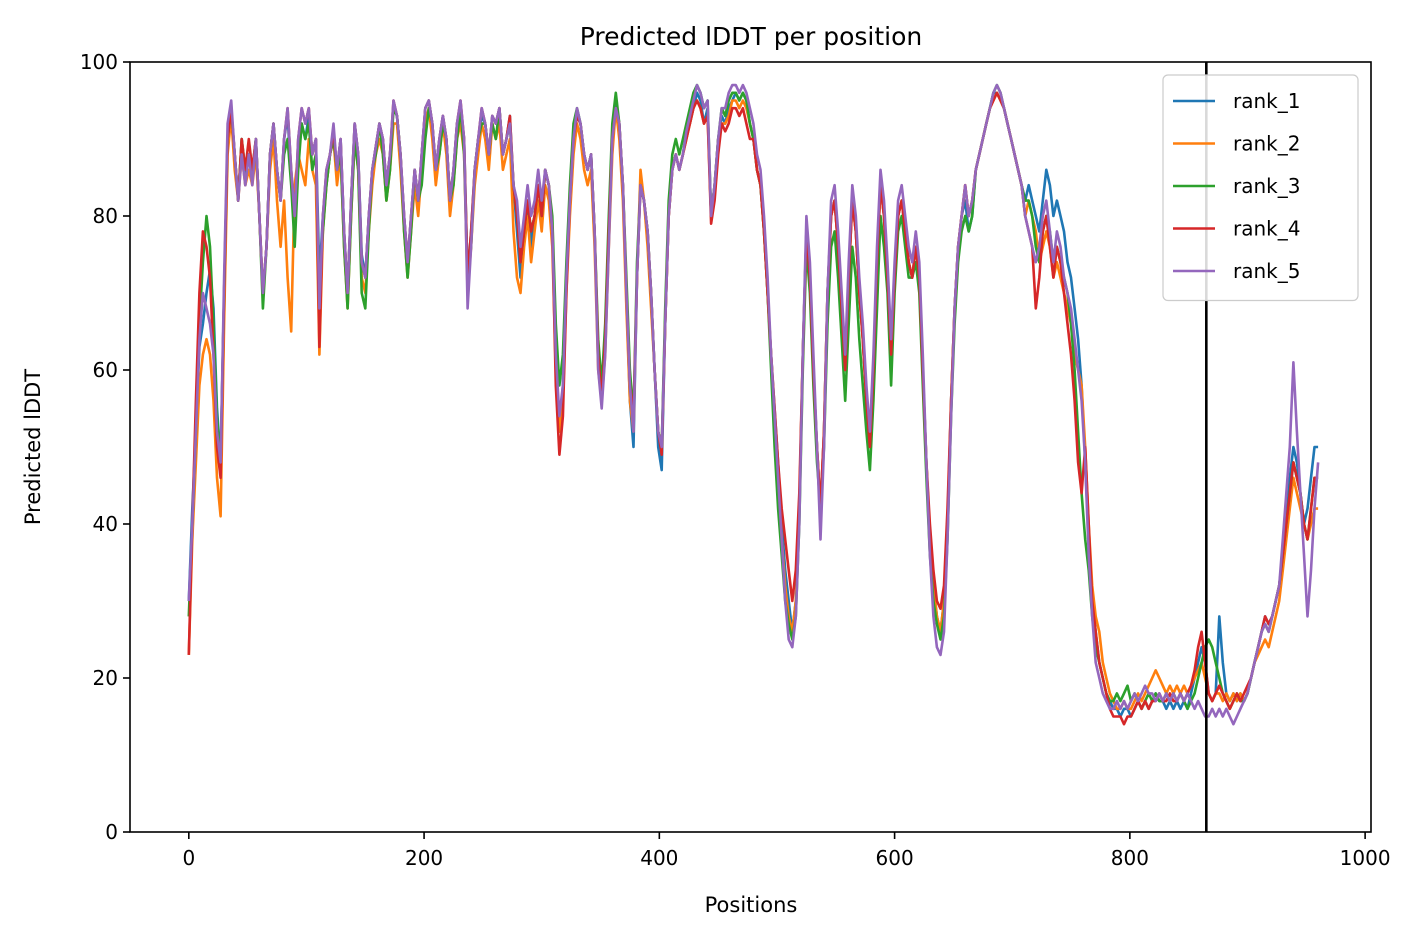  What do you see at coordinates (1266, 101) in the screenshot?
I see `legend-label: rank_1` at bounding box center [1266, 101].